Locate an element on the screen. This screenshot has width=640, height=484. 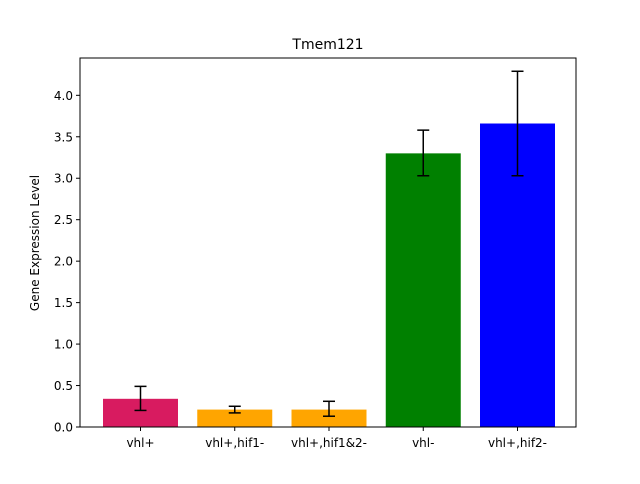
x-axis: vhl+ vhl+,hif1- vhl+,hif1&2- vhl-vhl+,hif2- is located at coordinates (336, 438).